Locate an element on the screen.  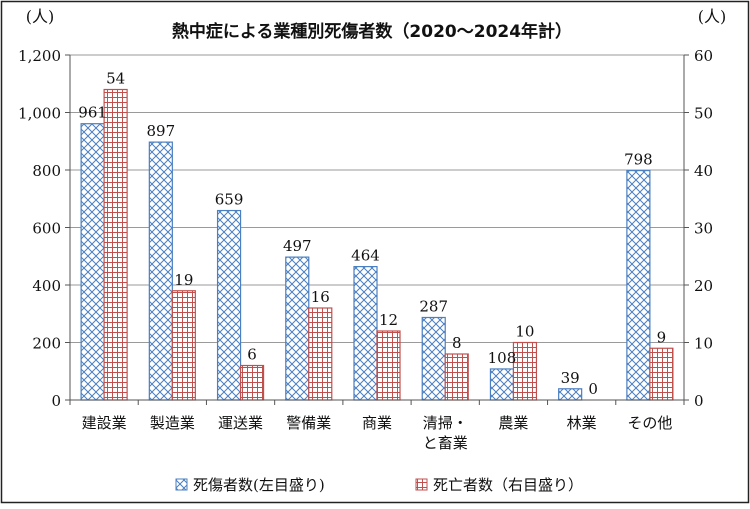
category-label: 清掃・ is located at coordinates (445, 423).